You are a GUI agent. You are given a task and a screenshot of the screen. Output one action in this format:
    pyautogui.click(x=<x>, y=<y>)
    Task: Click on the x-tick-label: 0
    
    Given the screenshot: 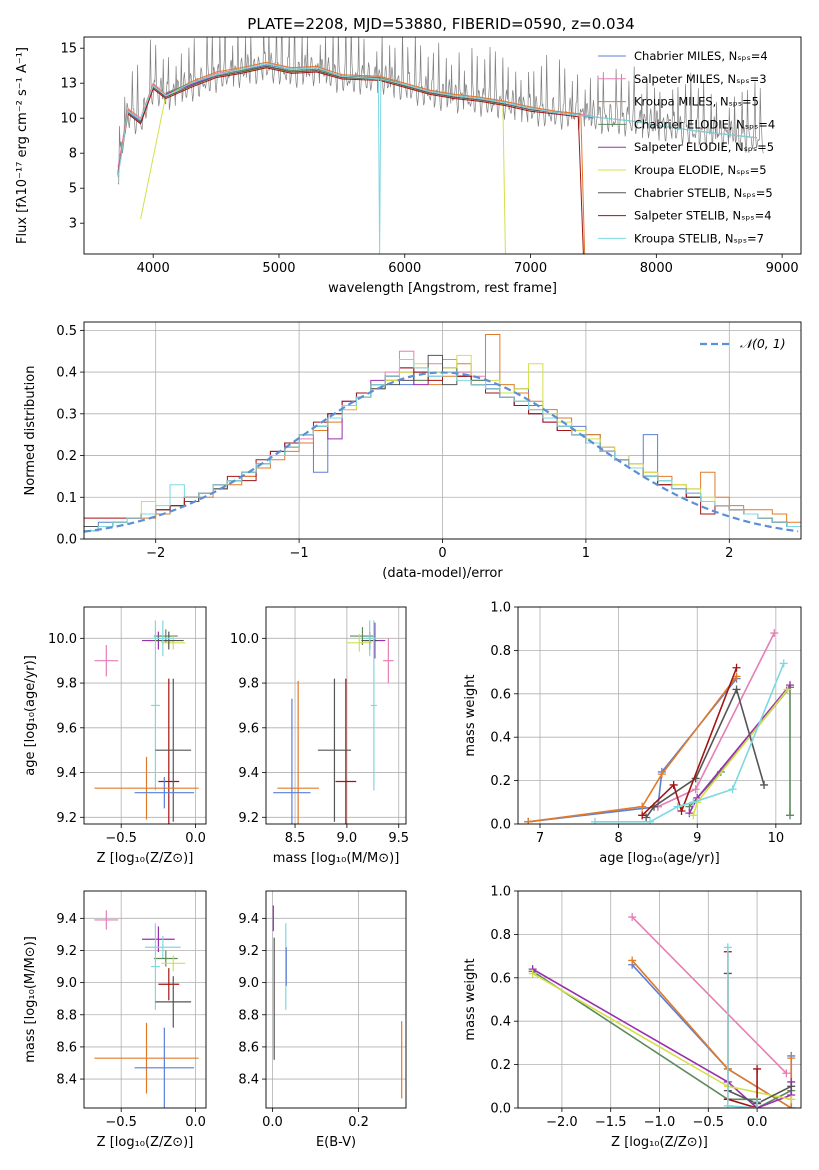 What is the action you would take?
    pyautogui.click(x=442, y=553)
    